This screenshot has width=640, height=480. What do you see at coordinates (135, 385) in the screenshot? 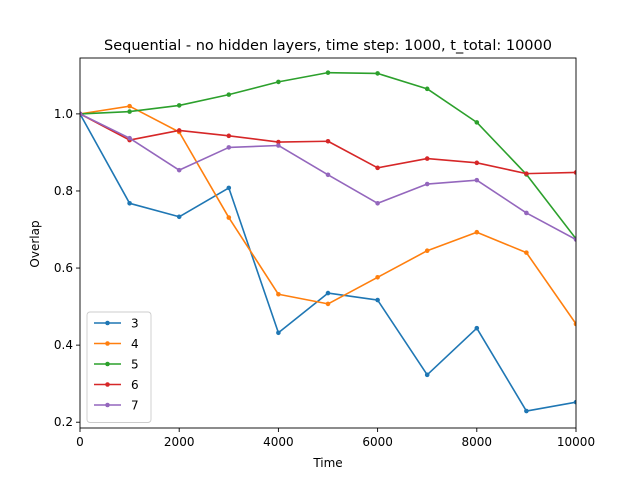
I see `legend-label-6: 6` at bounding box center [135, 385].